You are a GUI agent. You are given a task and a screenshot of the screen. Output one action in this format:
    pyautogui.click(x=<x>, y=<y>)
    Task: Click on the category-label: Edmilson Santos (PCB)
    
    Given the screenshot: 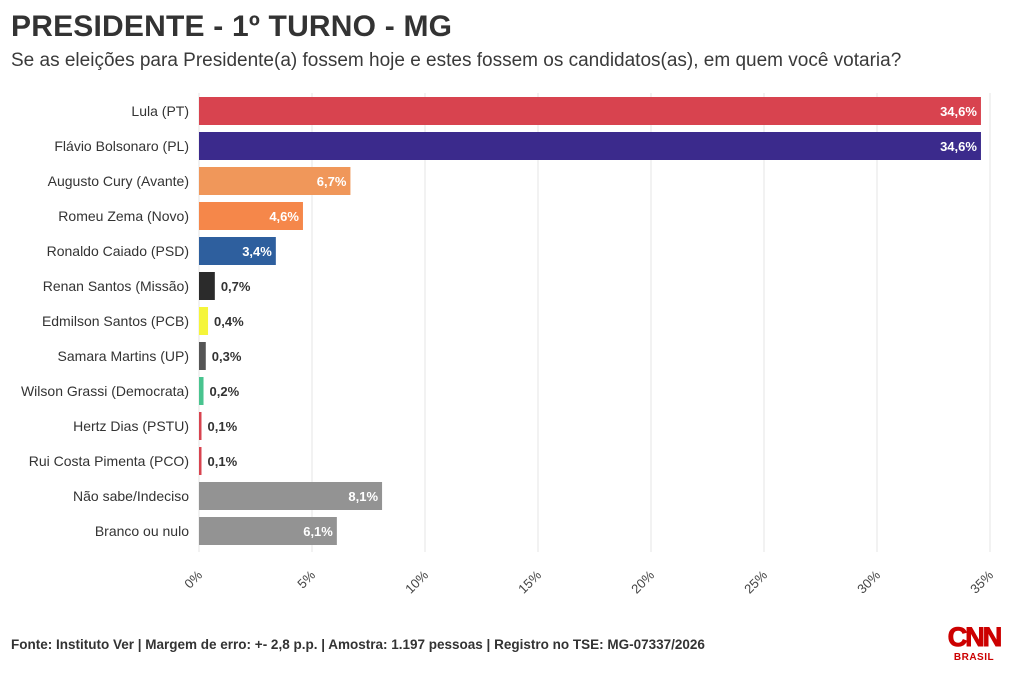 What is the action you would take?
    pyautogui.click(x=115, y=321)
    